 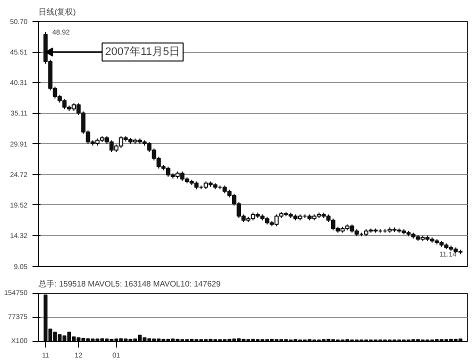 What do you see at coordinates (130, 284) in the screenshot?
I see `chart-title: 总手: 159518 MAVOL5: 163148 MAVOL10: 147629` at bounding box center [130, 284].